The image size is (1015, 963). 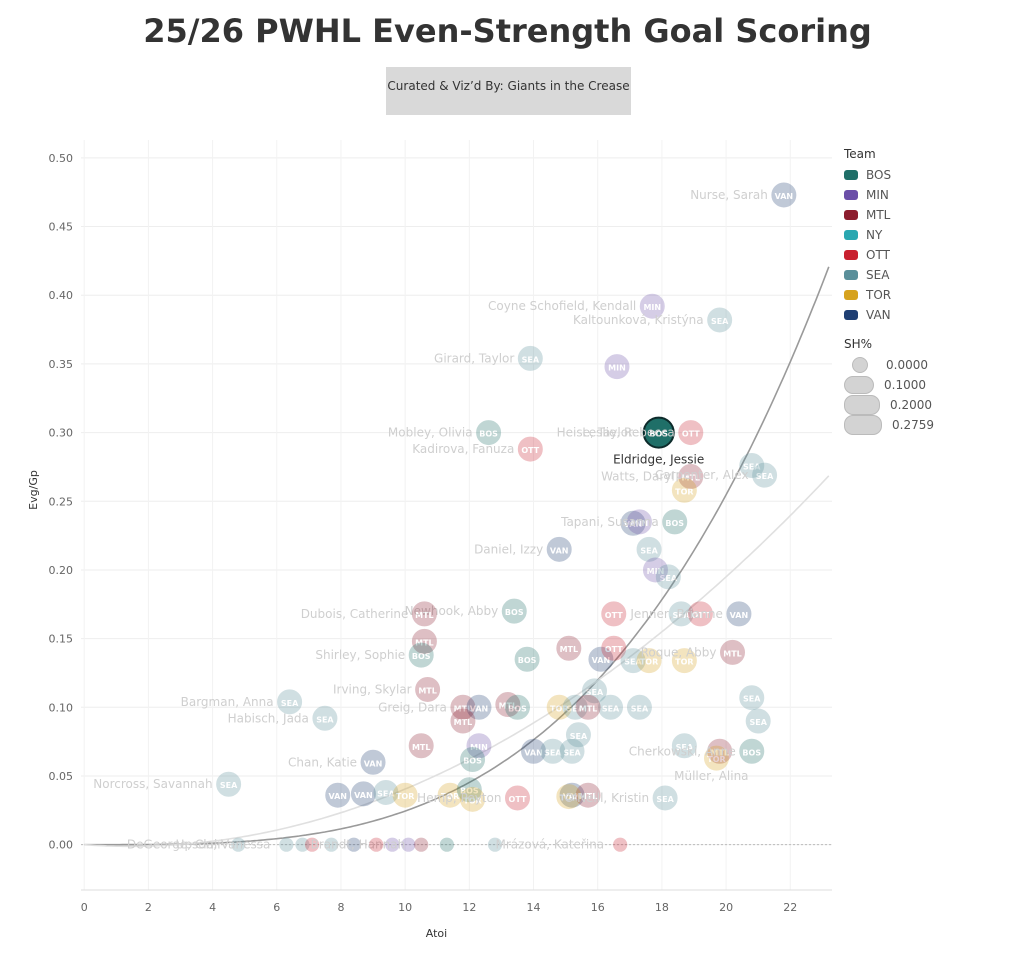 What do you see at coordinates (638, 477) in the screenshot?
I see `point-label: Watts, Daryl` at bounding box center [638, 477].